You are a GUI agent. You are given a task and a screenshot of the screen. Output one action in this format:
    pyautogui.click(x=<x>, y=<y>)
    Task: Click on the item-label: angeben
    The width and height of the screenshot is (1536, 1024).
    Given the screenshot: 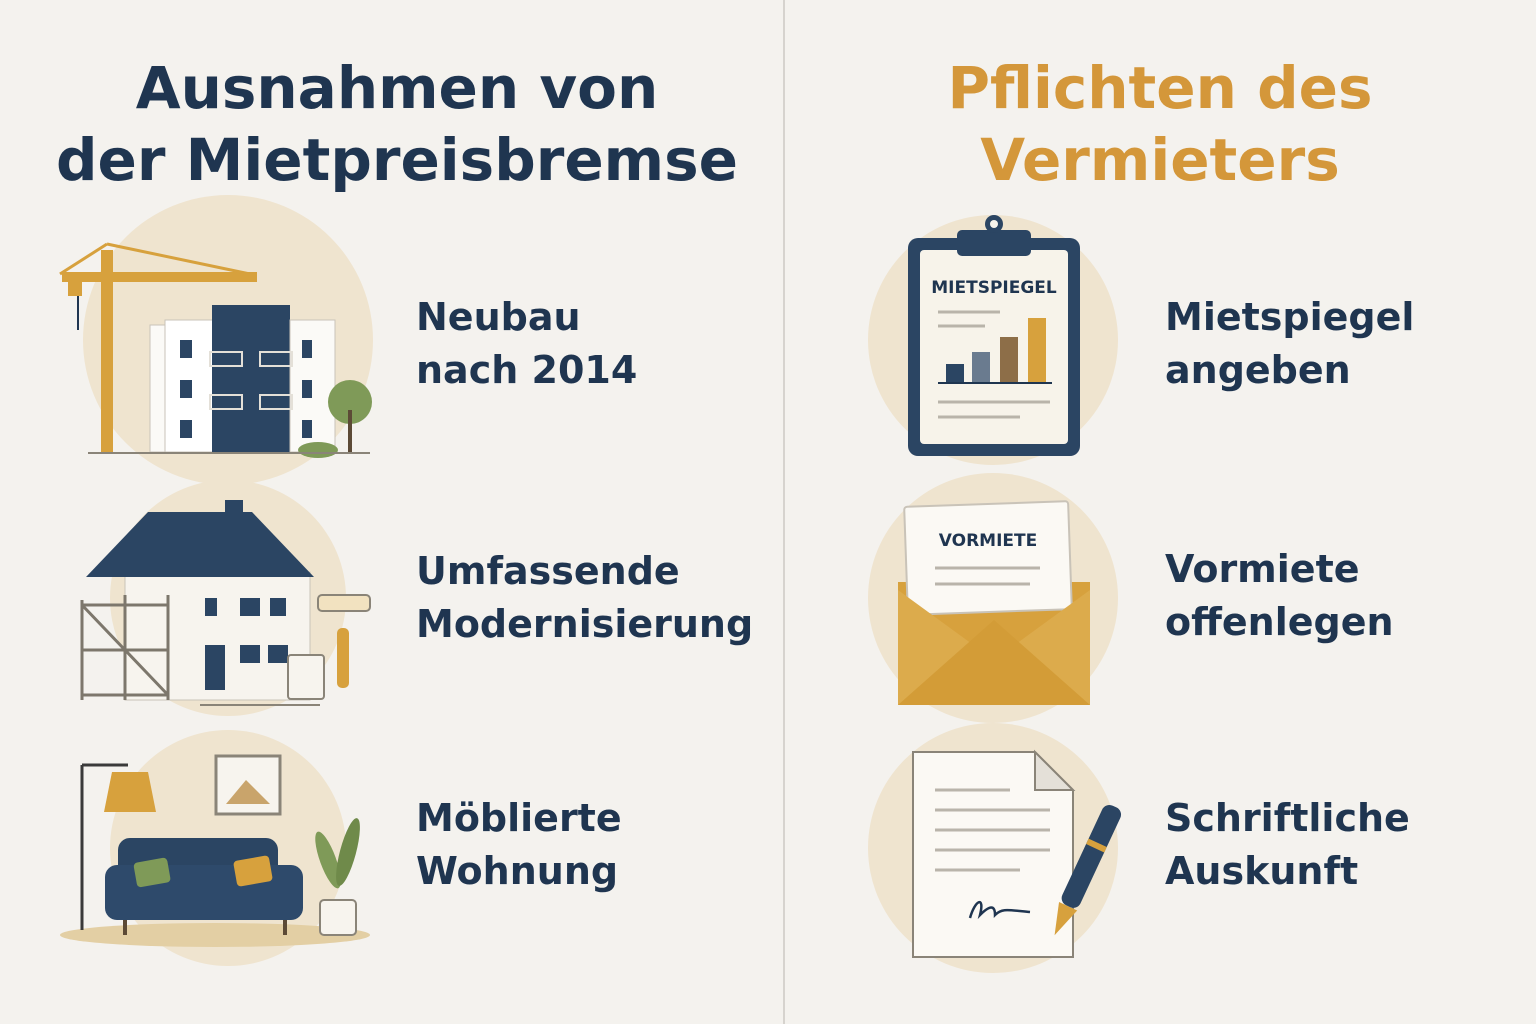 What is the action you would take?
    pyautogui.click(x=1258, y=370)
    